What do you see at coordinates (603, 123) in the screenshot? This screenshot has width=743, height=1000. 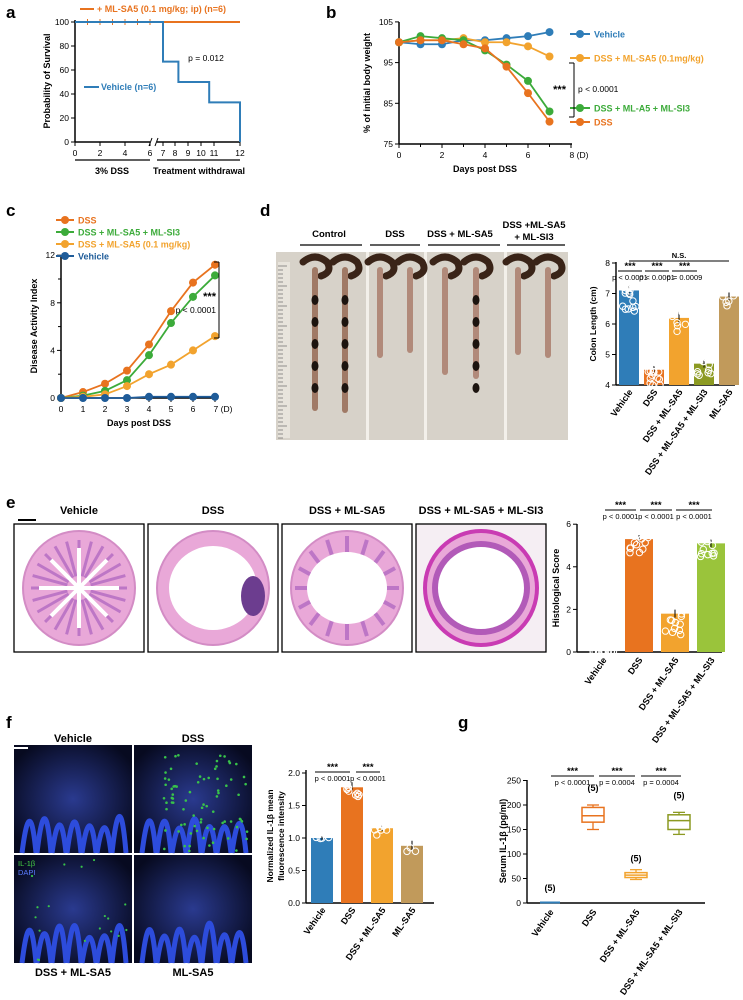 I see `legend-label: DSS` at bounding box center [603, 123].